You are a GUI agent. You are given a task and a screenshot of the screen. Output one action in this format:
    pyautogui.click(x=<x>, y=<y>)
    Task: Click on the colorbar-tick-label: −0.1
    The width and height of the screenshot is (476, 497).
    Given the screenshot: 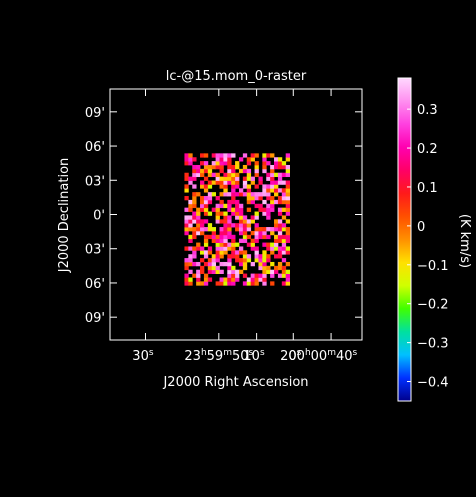 What is the action you would take?
    pyautogui.click(x=433, y=266)
    